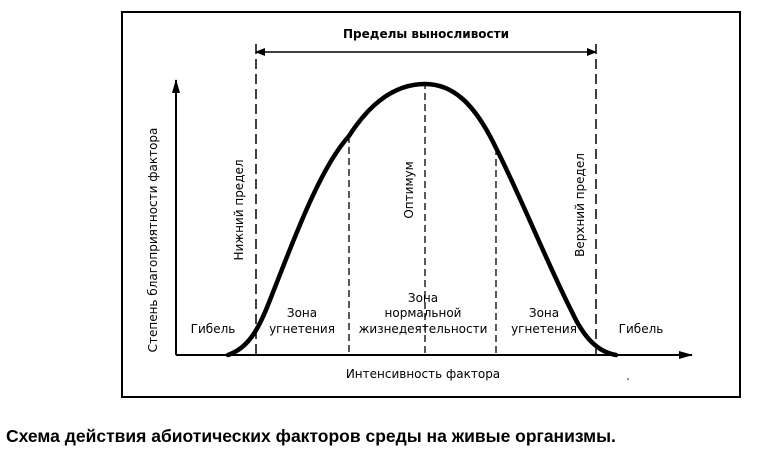  What do you see at coordinates (153, 240) in the screenshot?
I see `y-axis-label: Степень благоприятности фактора` at bounding box center [153, 240].